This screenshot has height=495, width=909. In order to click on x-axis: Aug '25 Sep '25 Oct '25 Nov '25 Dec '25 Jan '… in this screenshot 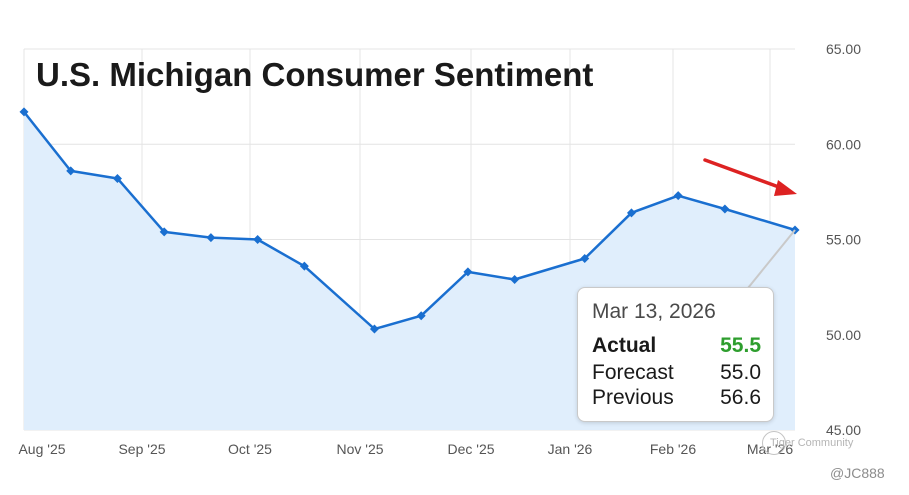, I will do `click(405, 449)`.